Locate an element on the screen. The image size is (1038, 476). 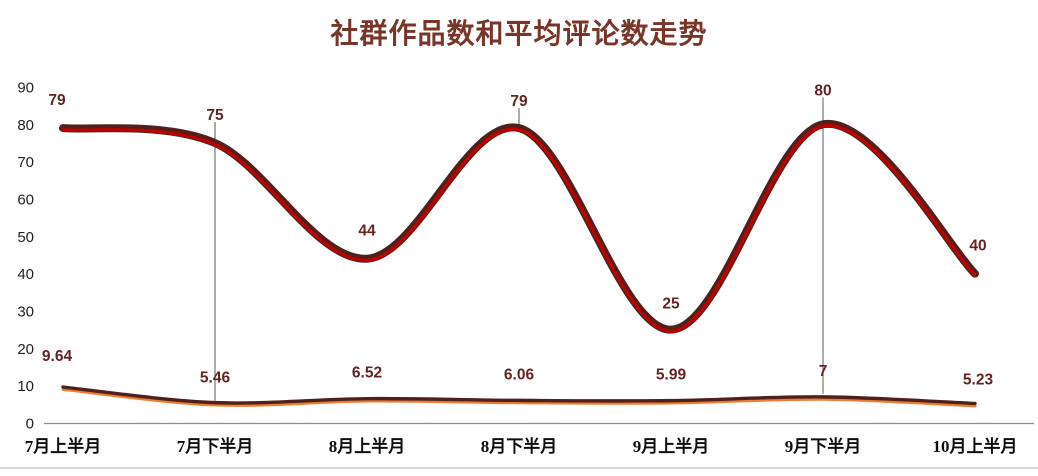
data-label: 5.46 is located at coordinates (215, 378).